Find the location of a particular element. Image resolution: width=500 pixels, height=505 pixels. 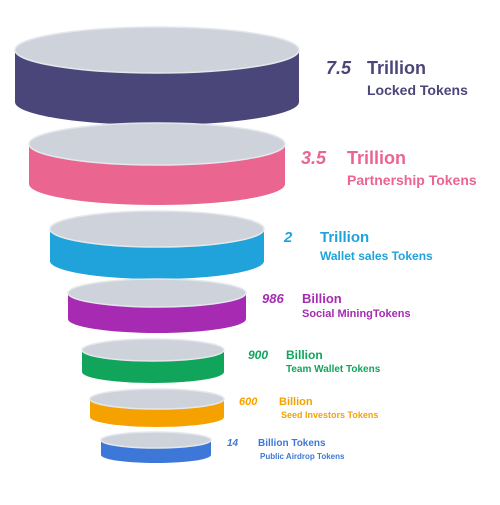

funnel-disc-partnership is located at coordinates (157, 164).